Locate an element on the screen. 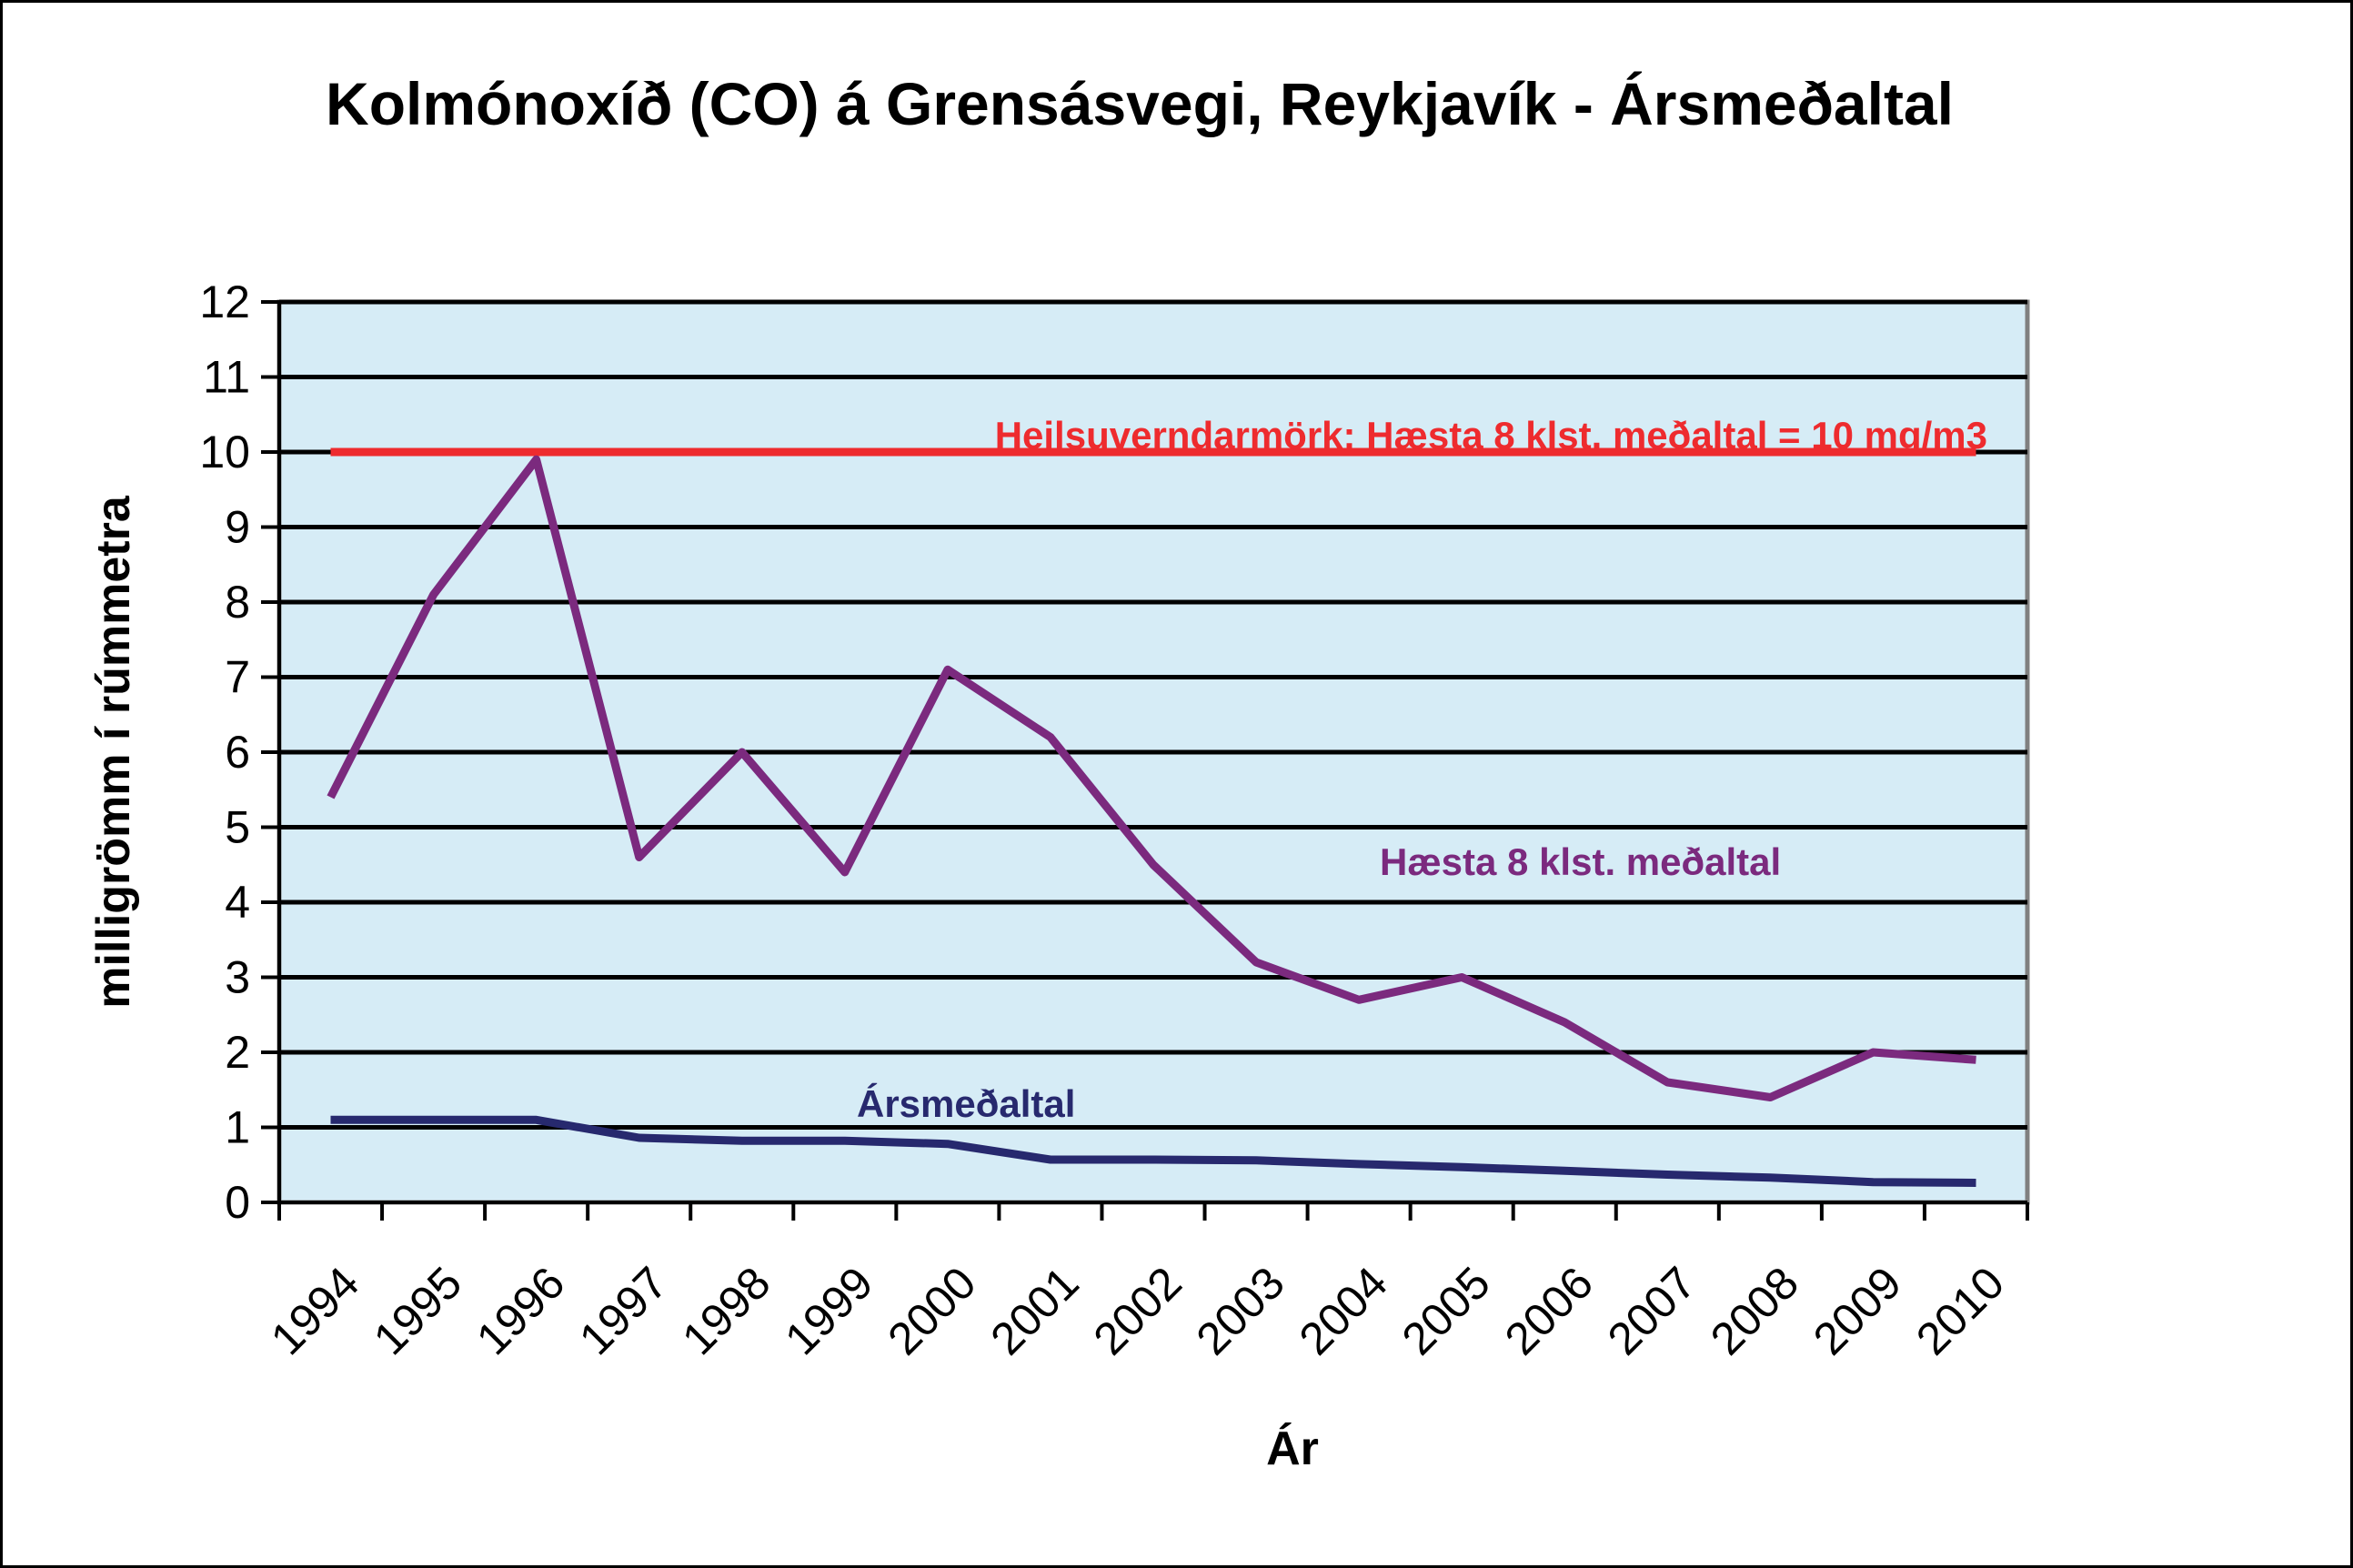 The height and width of the screenshot is (1568, 2353). y-tick-label-3: 3 is located at coordinates (237, 977).